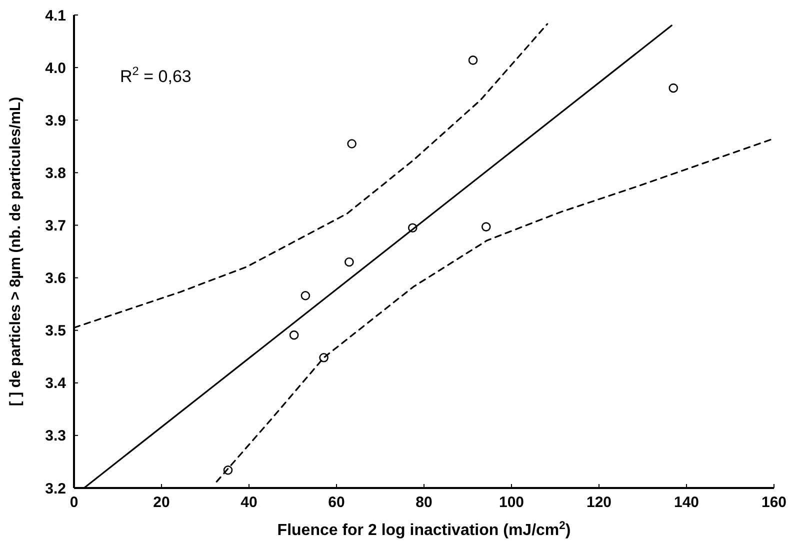  I want to click on y-tick-label: 3.3, so click(55, 436).